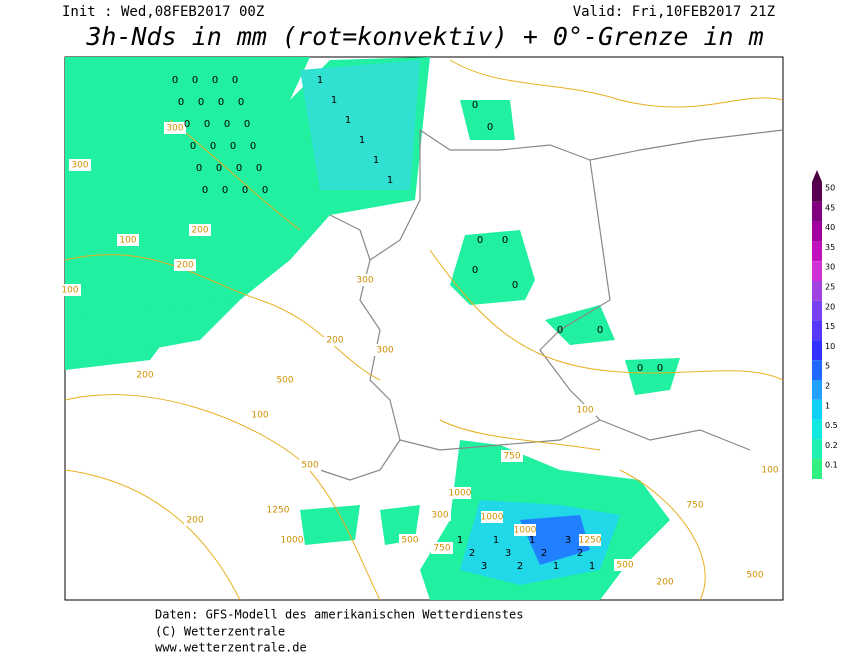 This screenshot has height=661, width=850. Describe the element at coordinates (831, 425) in the screenshot. I see `color-bar-label: 0.5` at that location.